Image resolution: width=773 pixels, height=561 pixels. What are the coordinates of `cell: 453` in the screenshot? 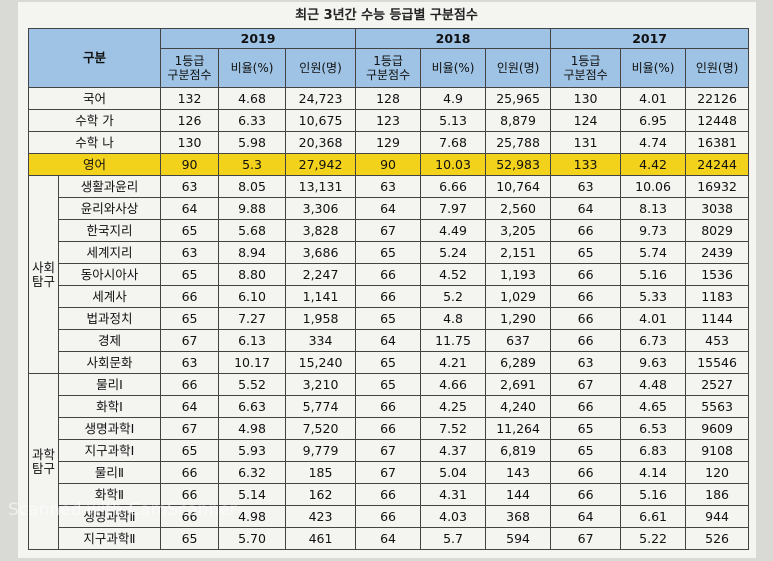 It's located at (717, 340).